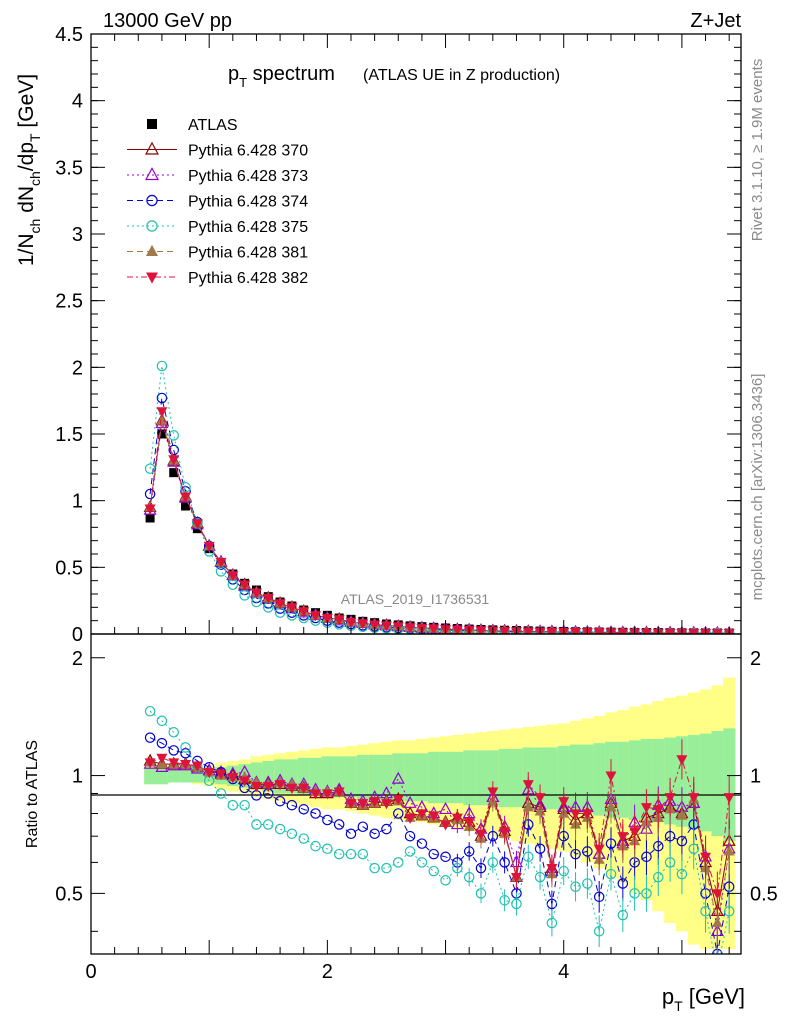  Describe the element at coordinates (248, 151) in the screenshot. I see `legend-label: Pythia 6.428 370` at that location.